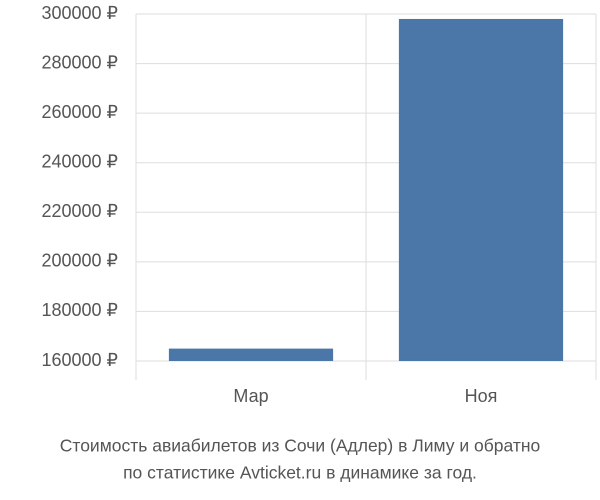 This screenshot has width=600, height=500. What do you see at coordinates (251, 354) in the screenshot?
I see `bar` at bounding box center [251, 354].